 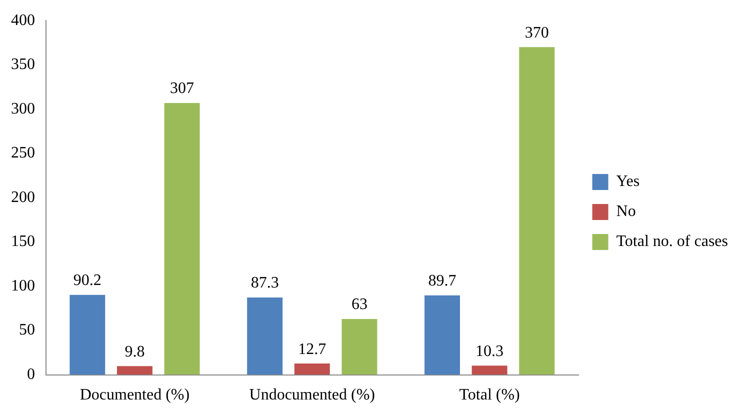 I want to click on data-label: 9.8, so click(x=134, y=351).